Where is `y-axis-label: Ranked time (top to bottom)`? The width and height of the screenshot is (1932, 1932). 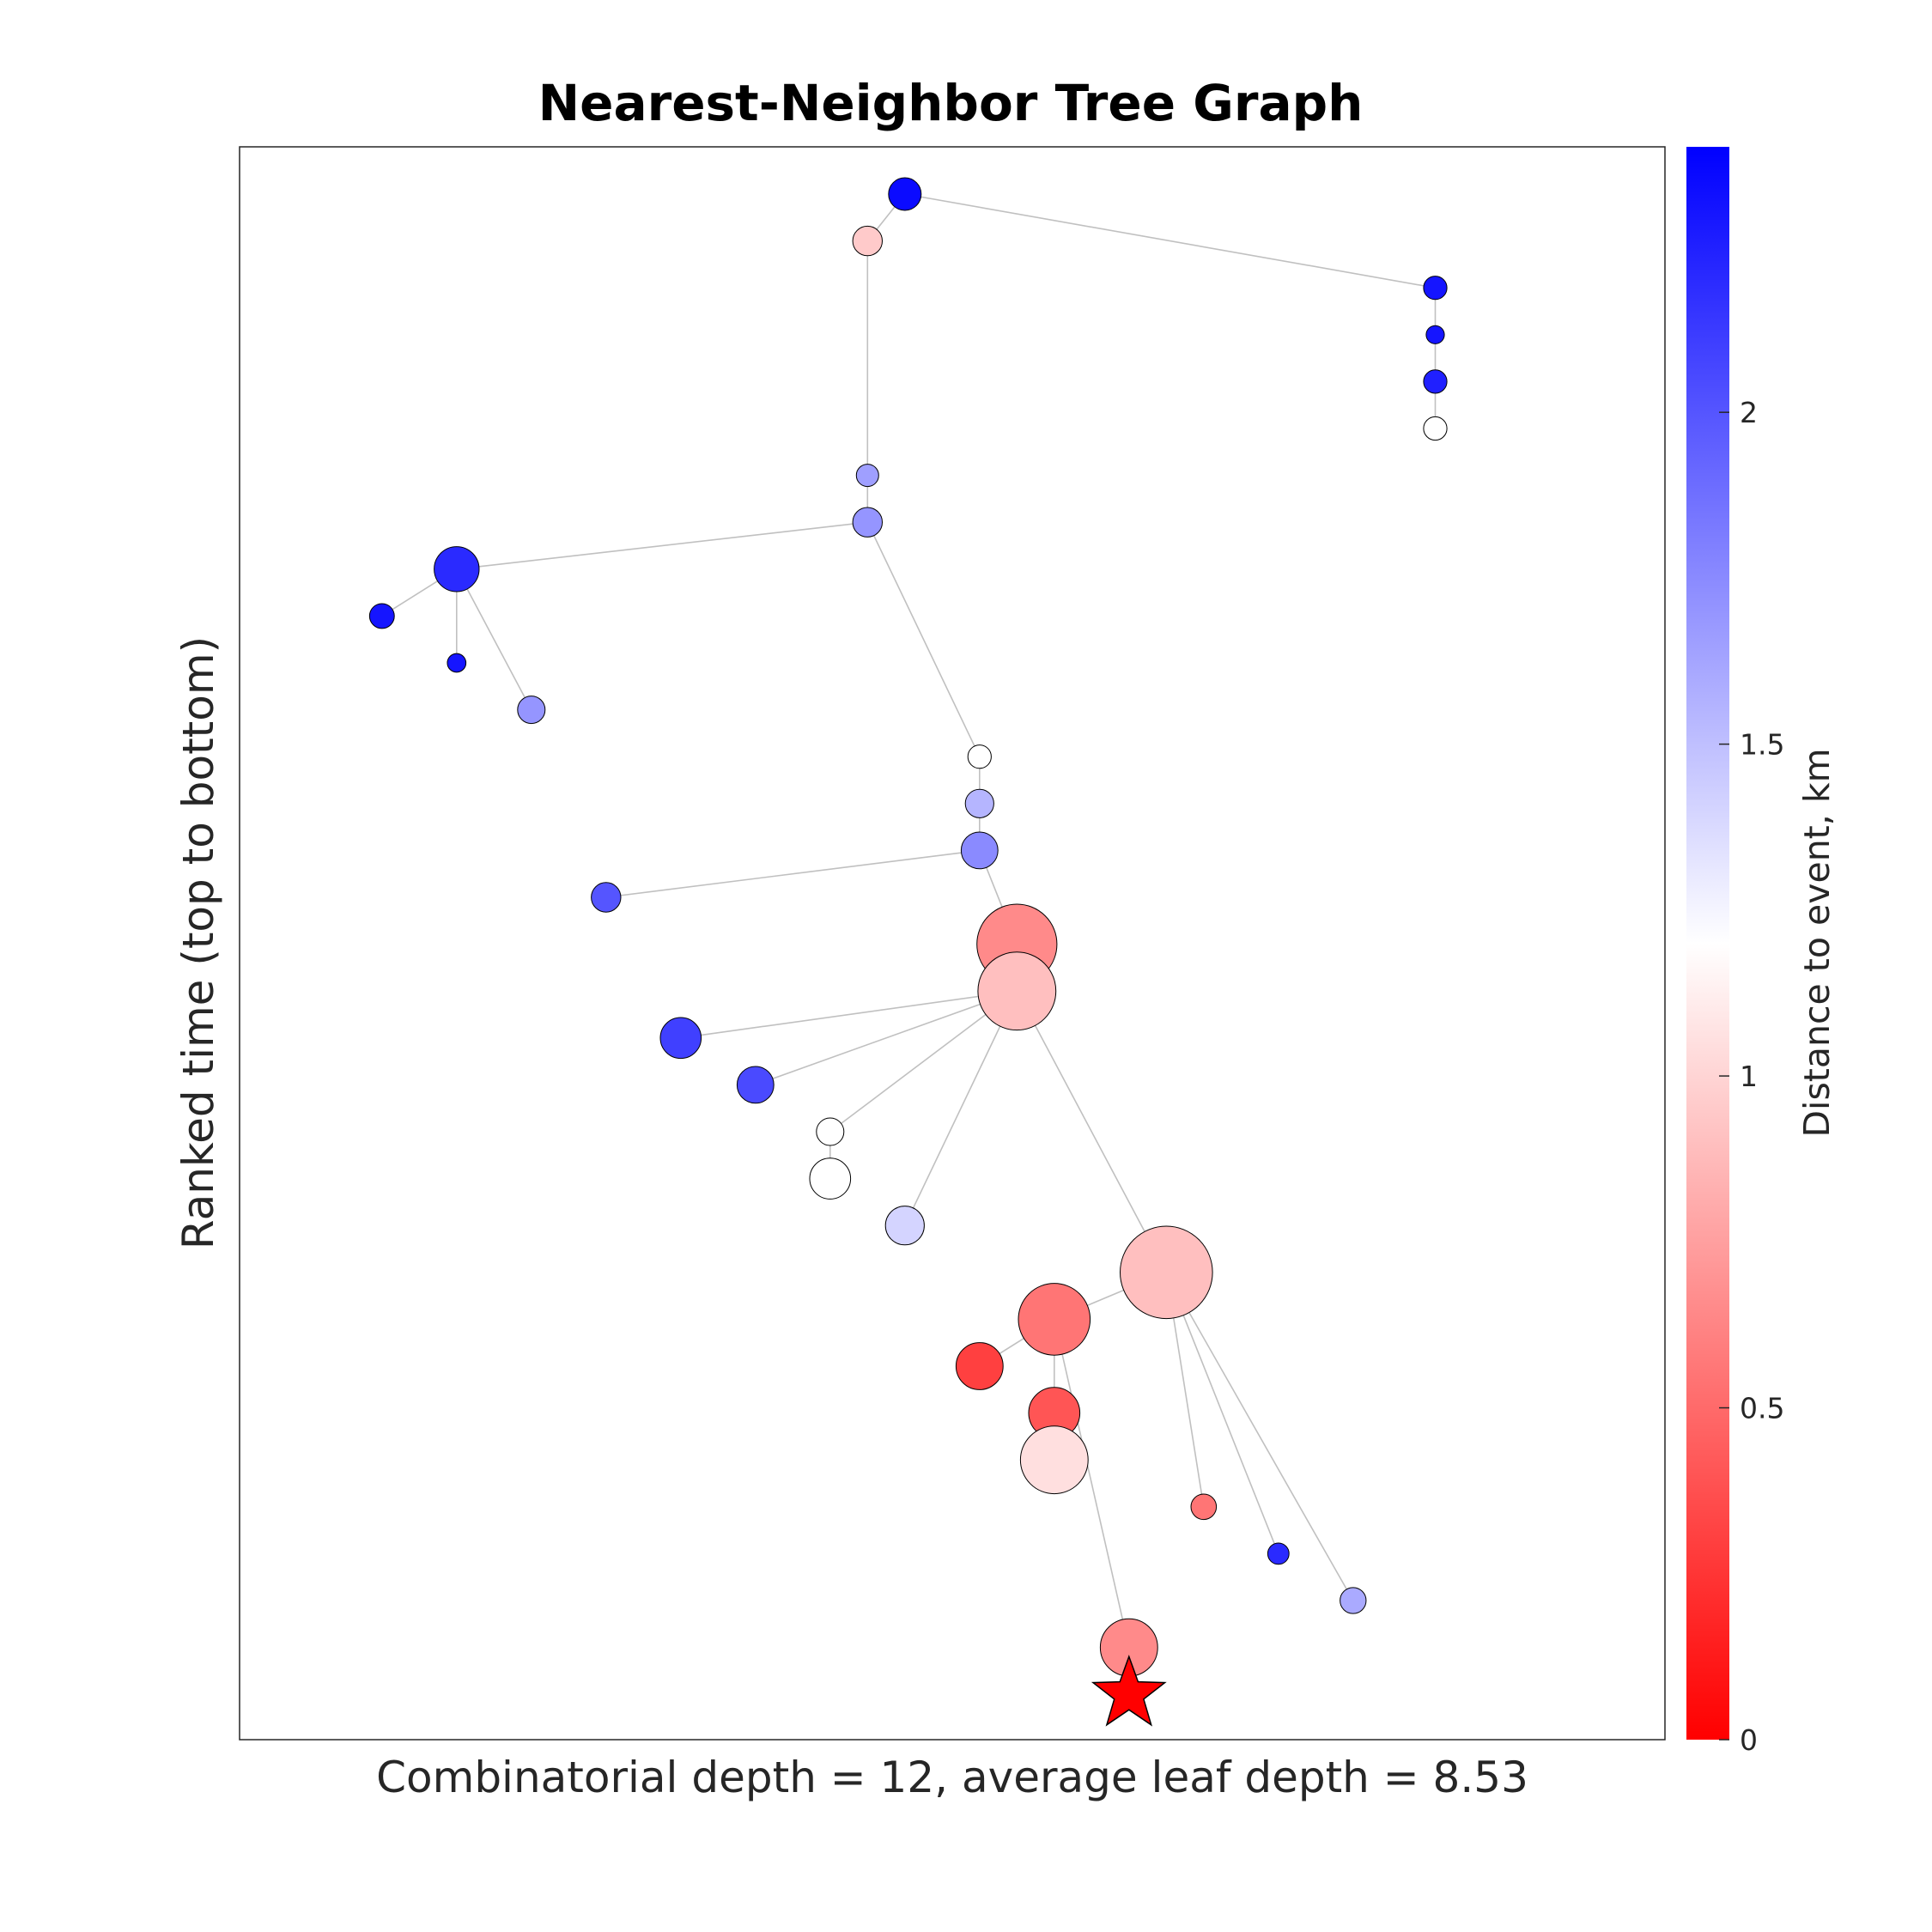
y-axis-label: Ranked time (top to bottom) is located at coordinates (198, 943).